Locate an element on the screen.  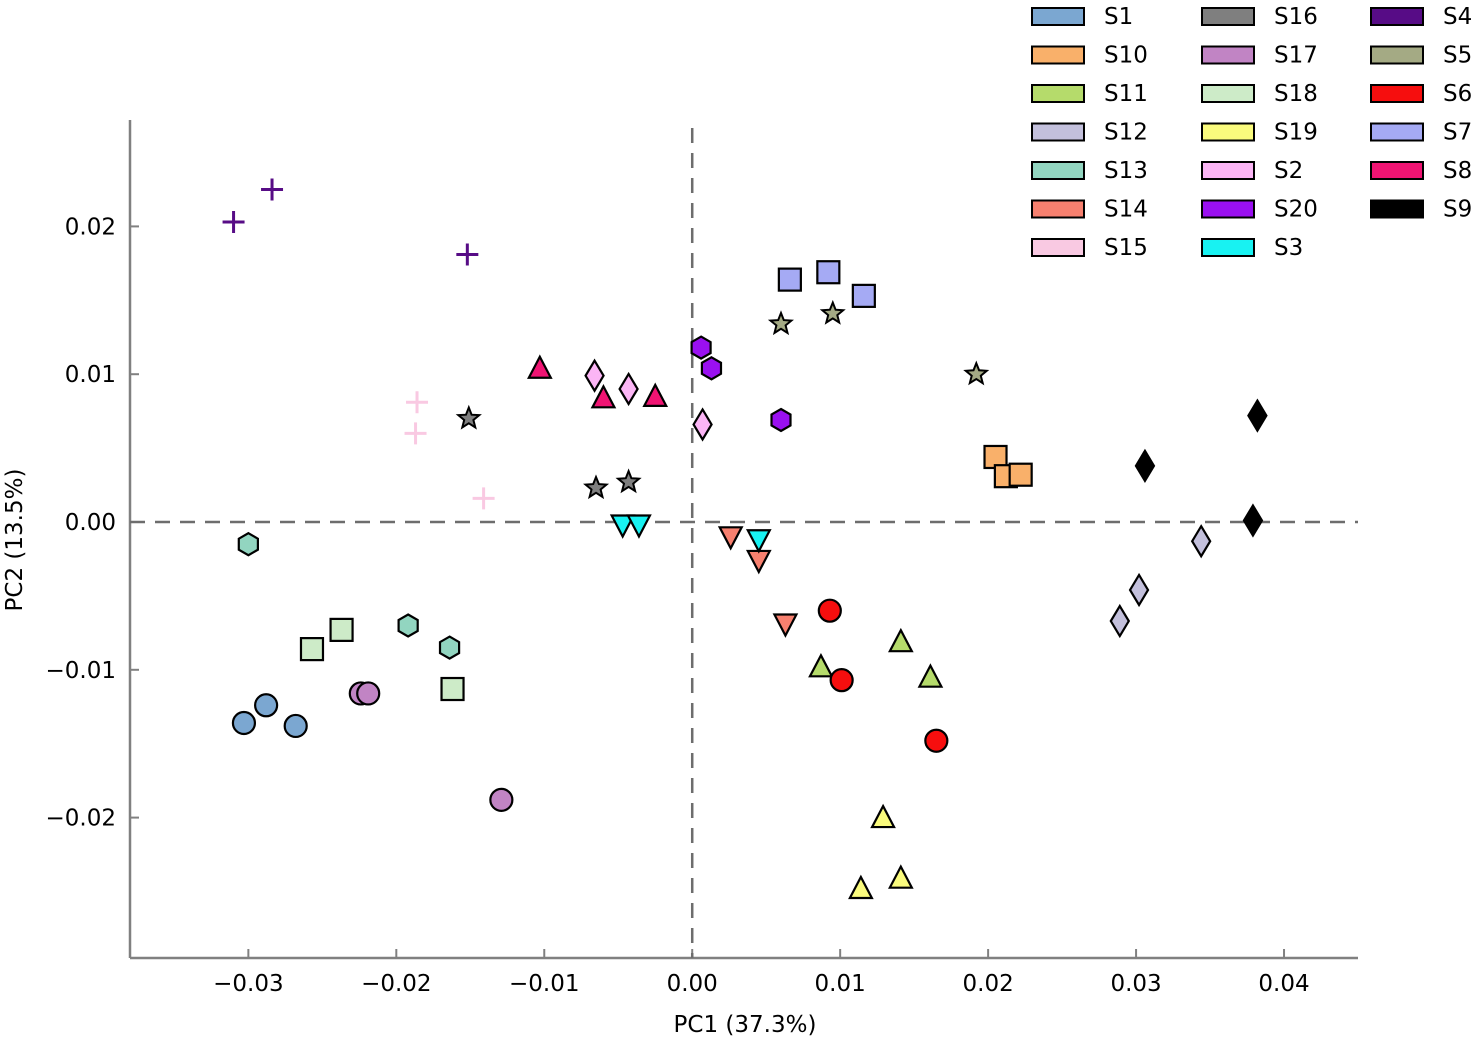
series-s6 is located at coordinates (883, 675).